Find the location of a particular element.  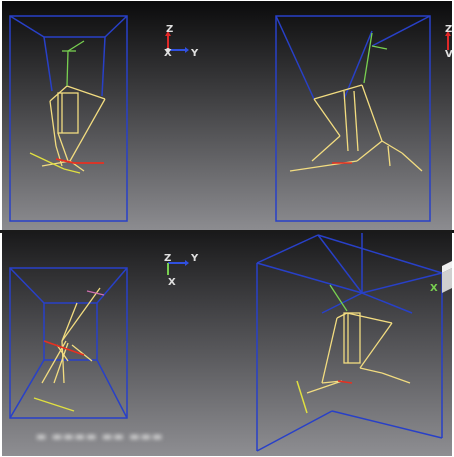

status-readout: ▬ ▬▬▬▬ ▬▬ ▬▬▬ is located at coordinates (100, 436).